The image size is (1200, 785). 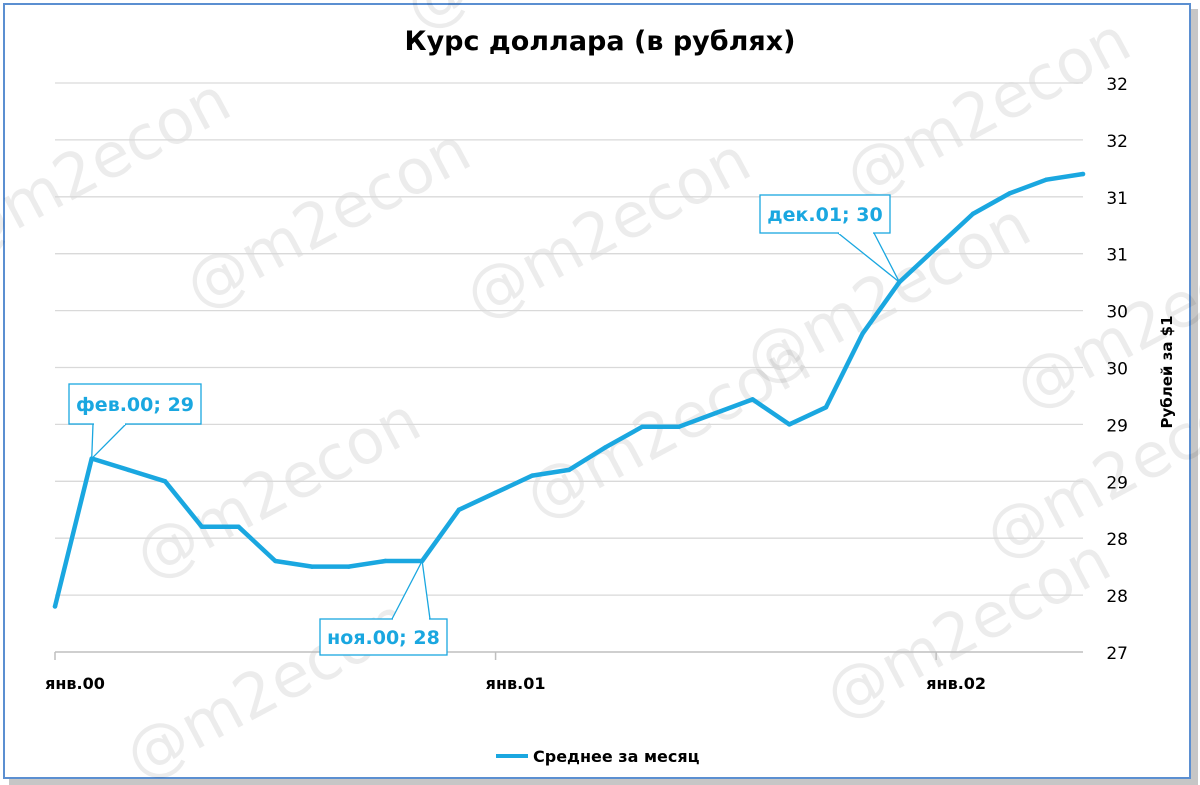 What do you see at coordinates (75, 683) in the screenshot?
I see `x-tick-label: янв.00` at bounding box center [75, 683].